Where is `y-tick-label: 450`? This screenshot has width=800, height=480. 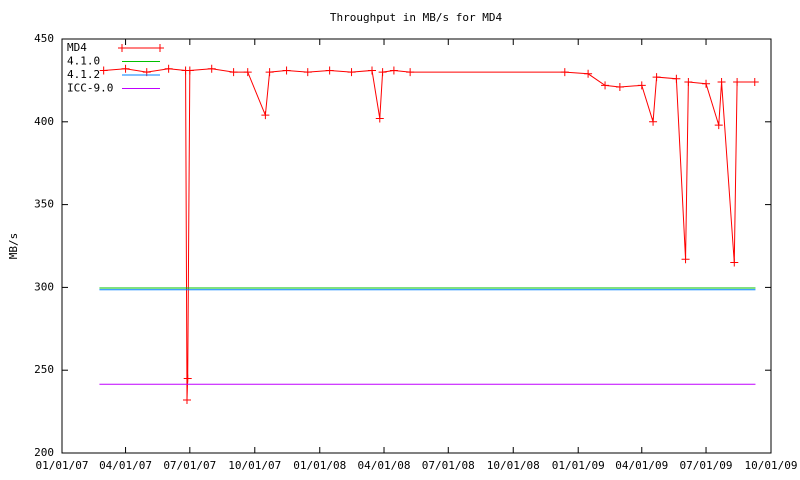 y-tick-label: 450 is located at coordinates (44, 38).